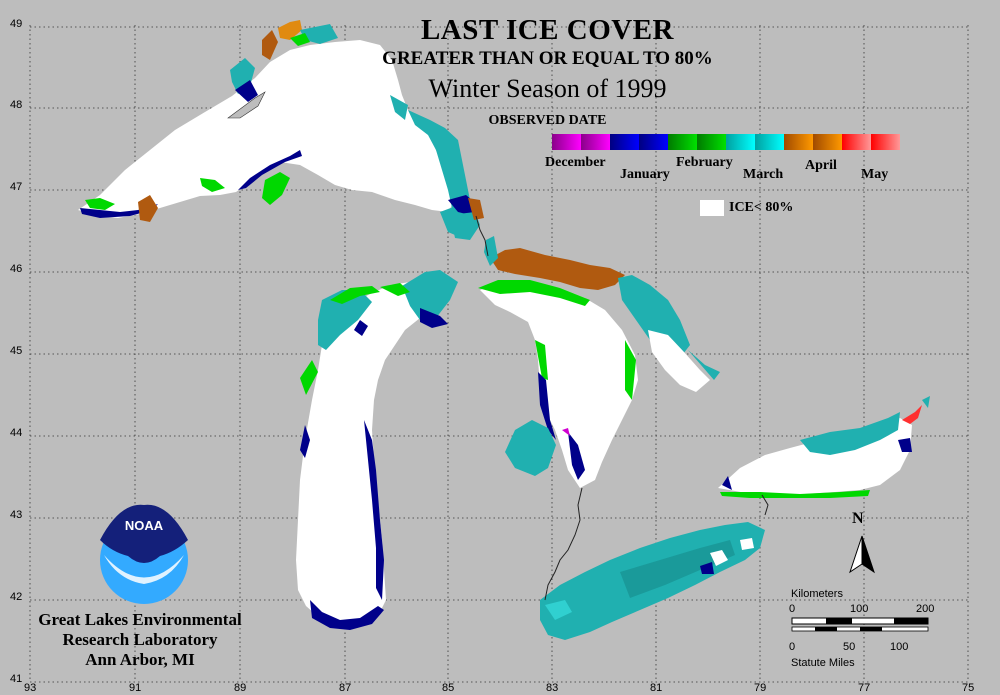 Image resolution: width=1000 pixels, height=695 pixels. I want to click on legend-month-label: April, so click(821, 165).